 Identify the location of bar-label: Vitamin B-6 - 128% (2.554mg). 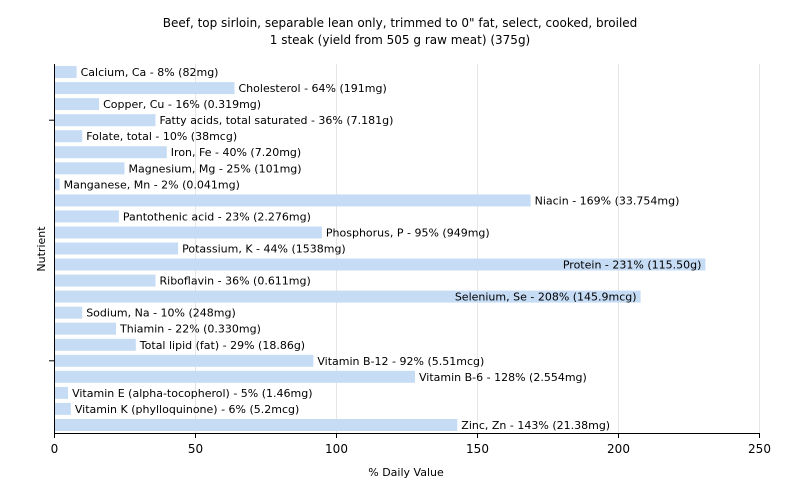
(503, 377).